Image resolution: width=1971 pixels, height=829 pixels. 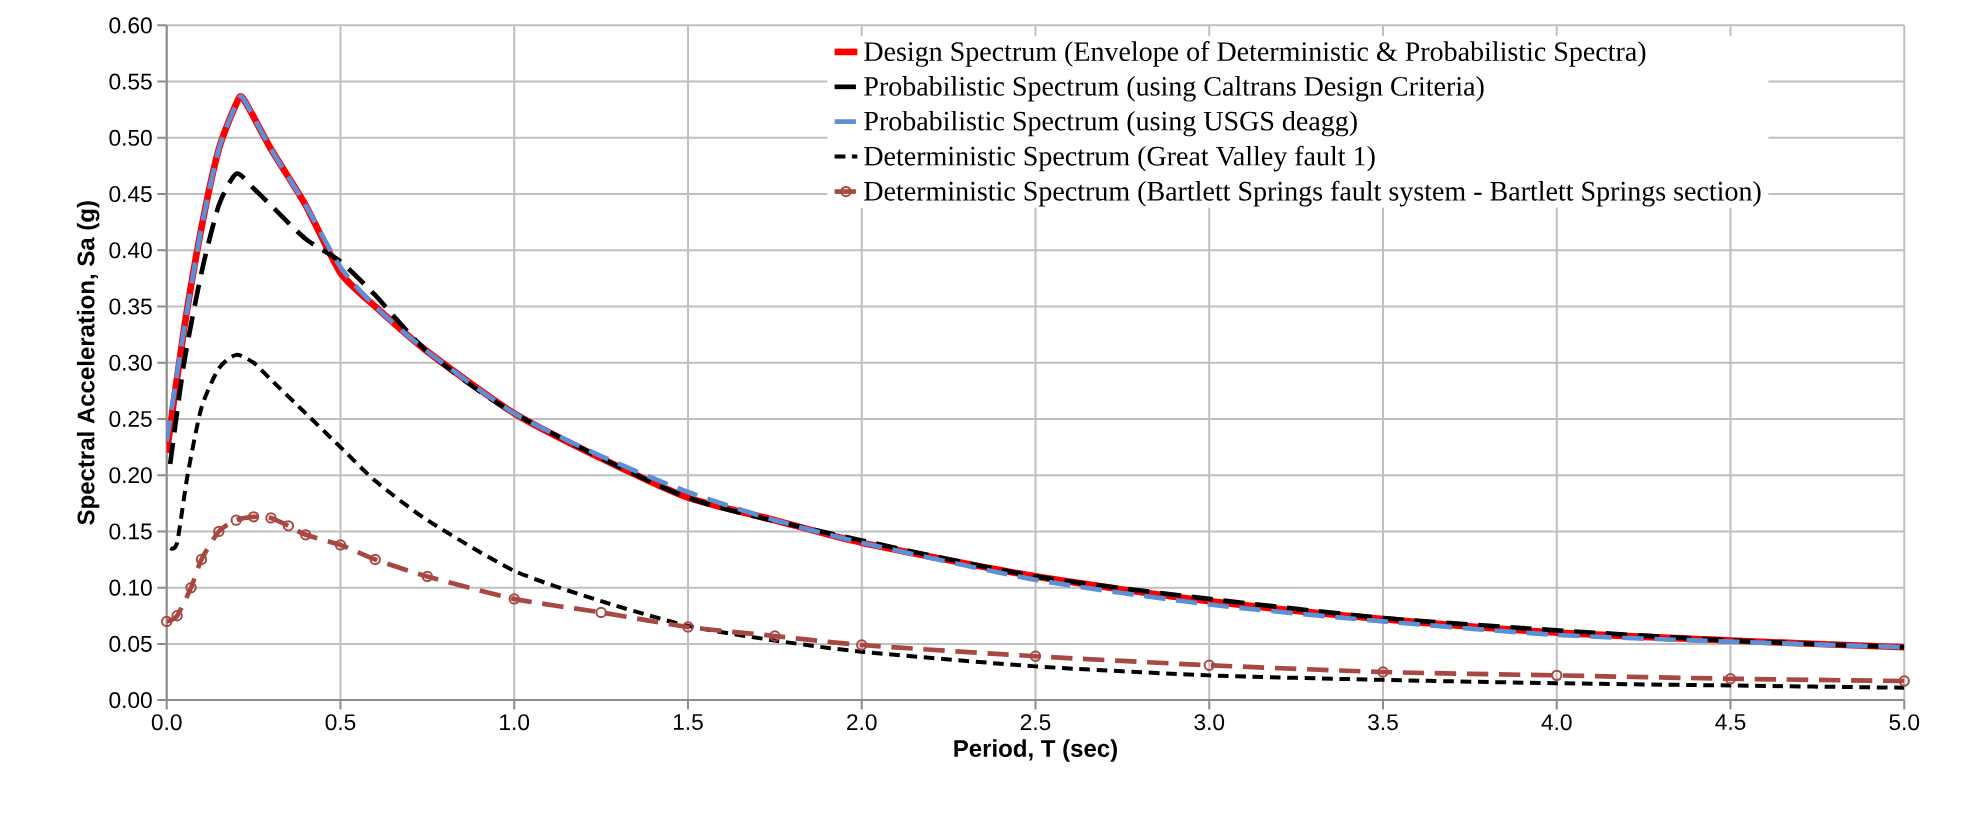 I want to click on y-tick-label: 0.15, so click(x=130, y=531).